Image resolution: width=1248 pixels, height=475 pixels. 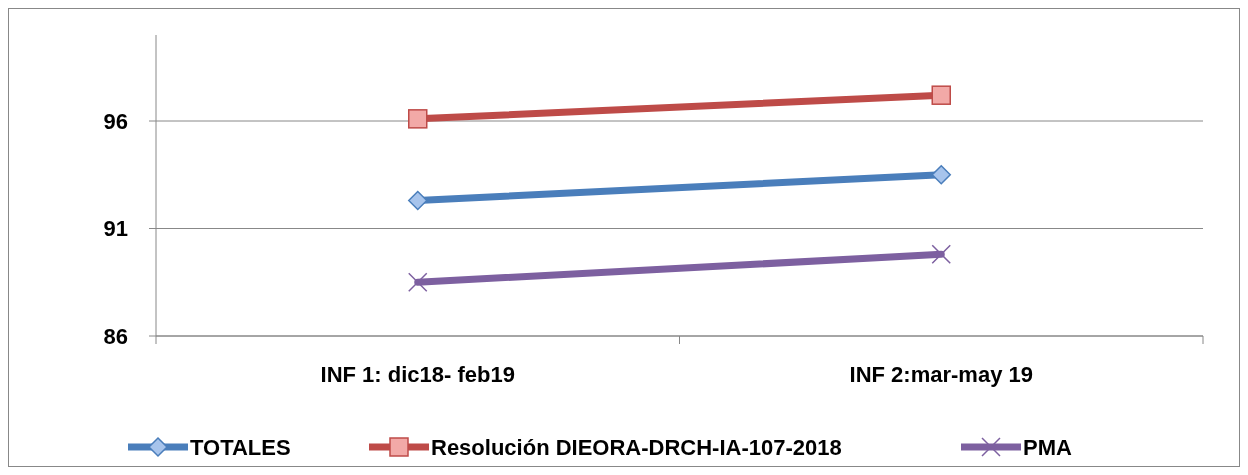 What do you see at coordinates (1047, 447) in the screenshot?
I see `legend-label: PMA` at bounding box center [1047, 447].